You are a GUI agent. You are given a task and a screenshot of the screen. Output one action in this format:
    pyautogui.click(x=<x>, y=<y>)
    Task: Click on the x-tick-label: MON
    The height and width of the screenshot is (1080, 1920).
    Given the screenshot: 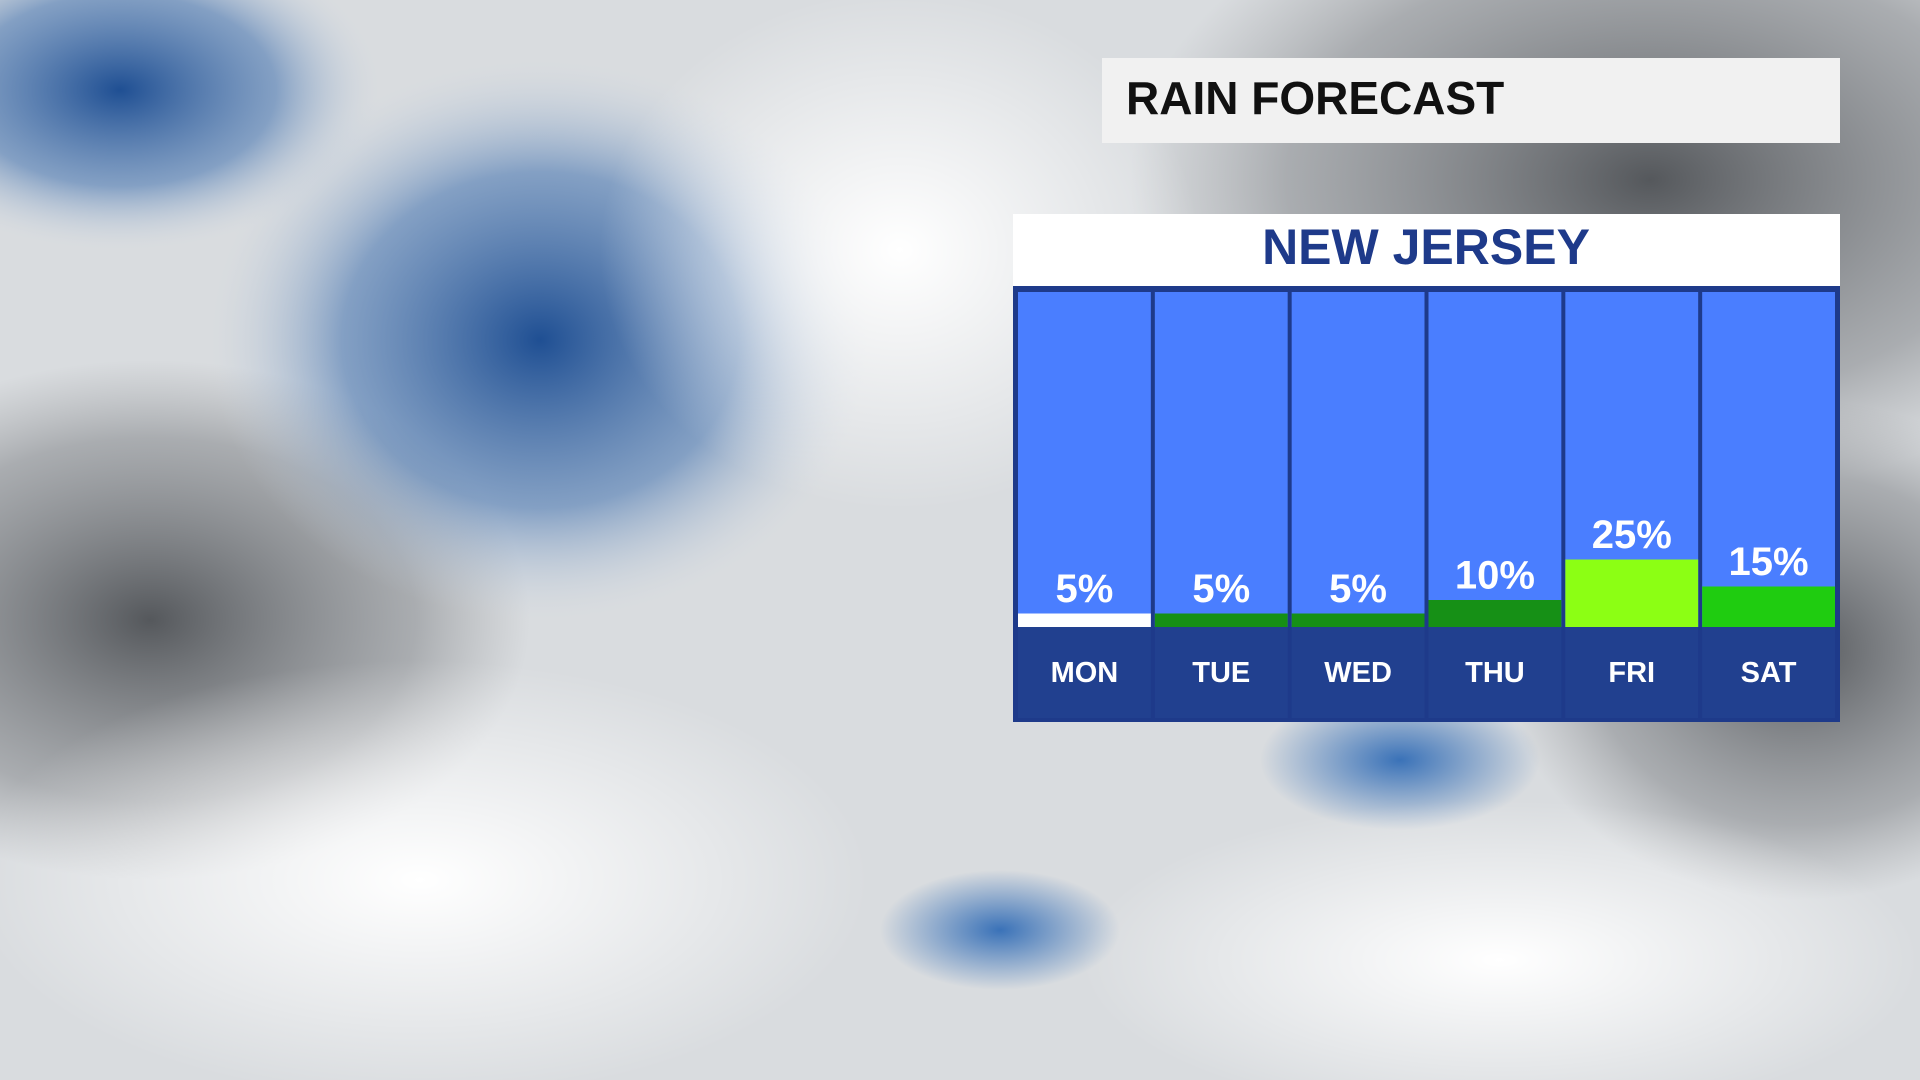 What is the action you would take?
    pyautogui.click(x=1085, y=673)
    